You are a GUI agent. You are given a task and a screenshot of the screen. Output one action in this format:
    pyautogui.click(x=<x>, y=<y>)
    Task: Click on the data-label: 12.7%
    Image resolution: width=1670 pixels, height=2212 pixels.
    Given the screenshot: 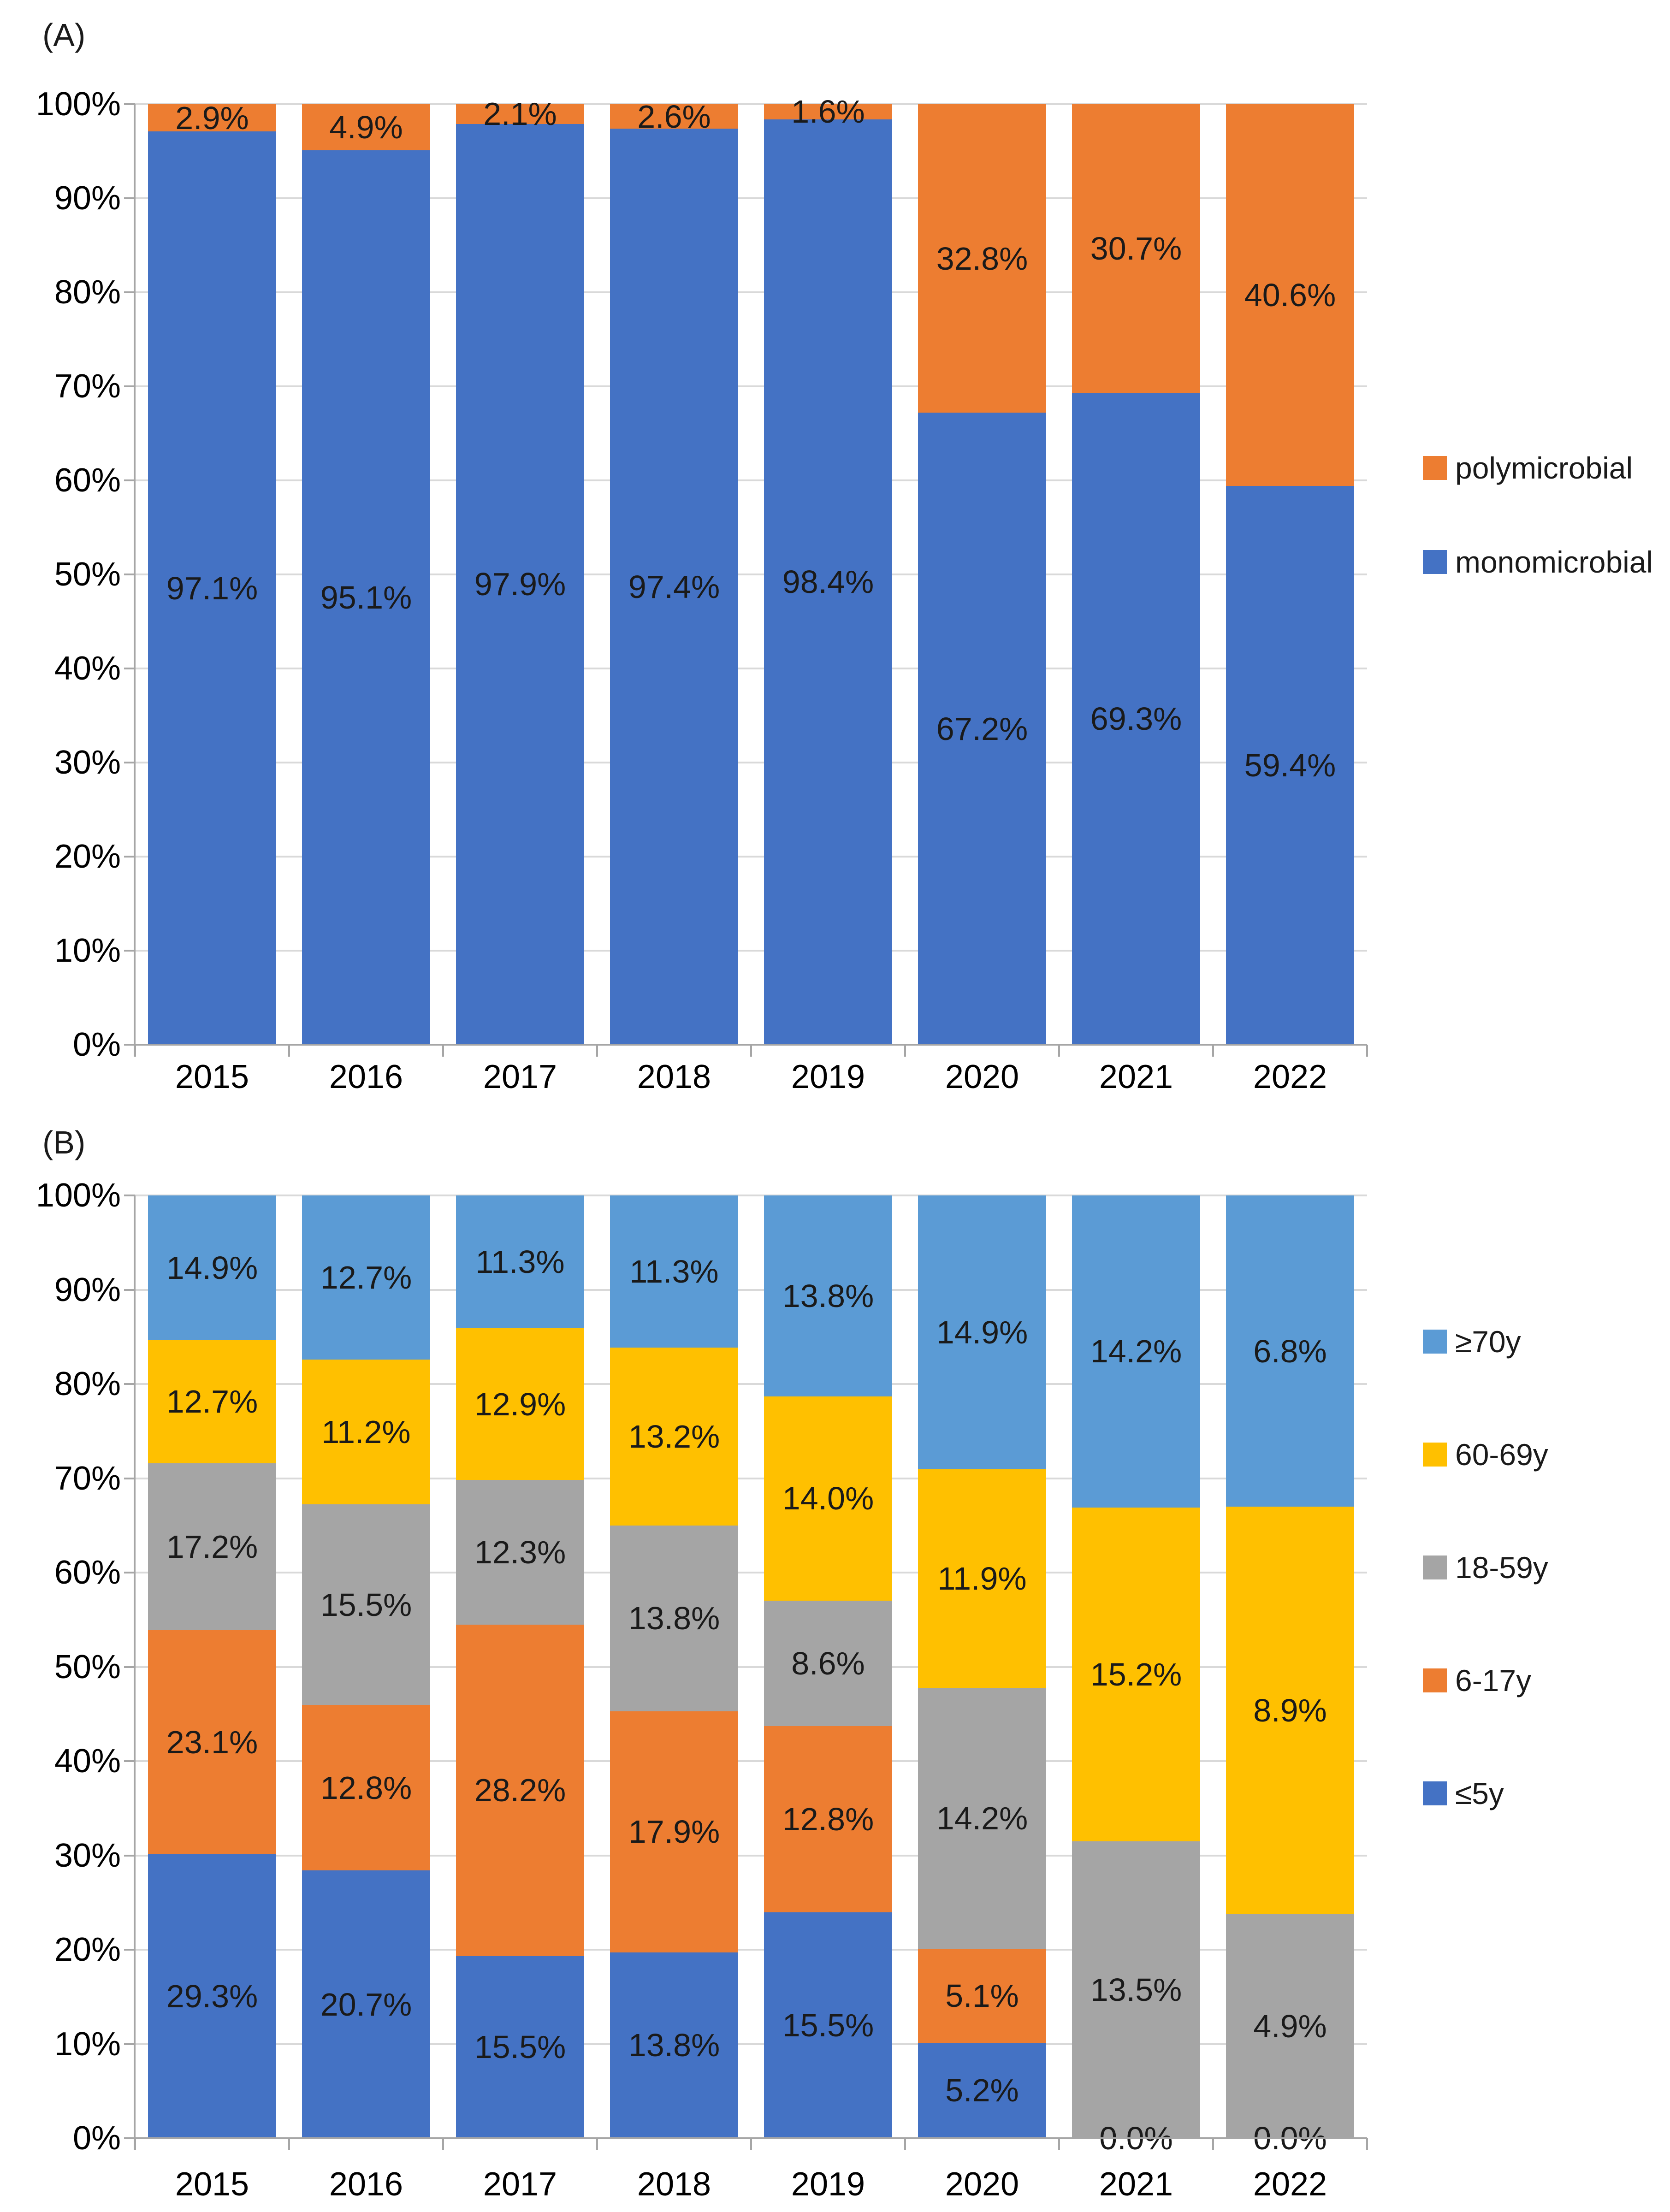 What is the action you would take?
    pyautogui.click(x=366, y=1278)
    